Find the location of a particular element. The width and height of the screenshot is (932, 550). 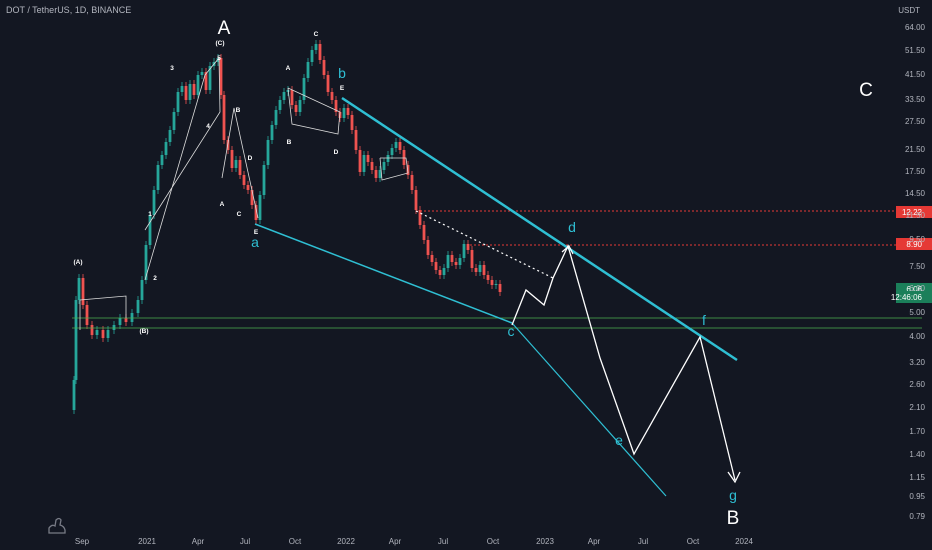

teal-wave-label: g is located at coordinates (733, 495).